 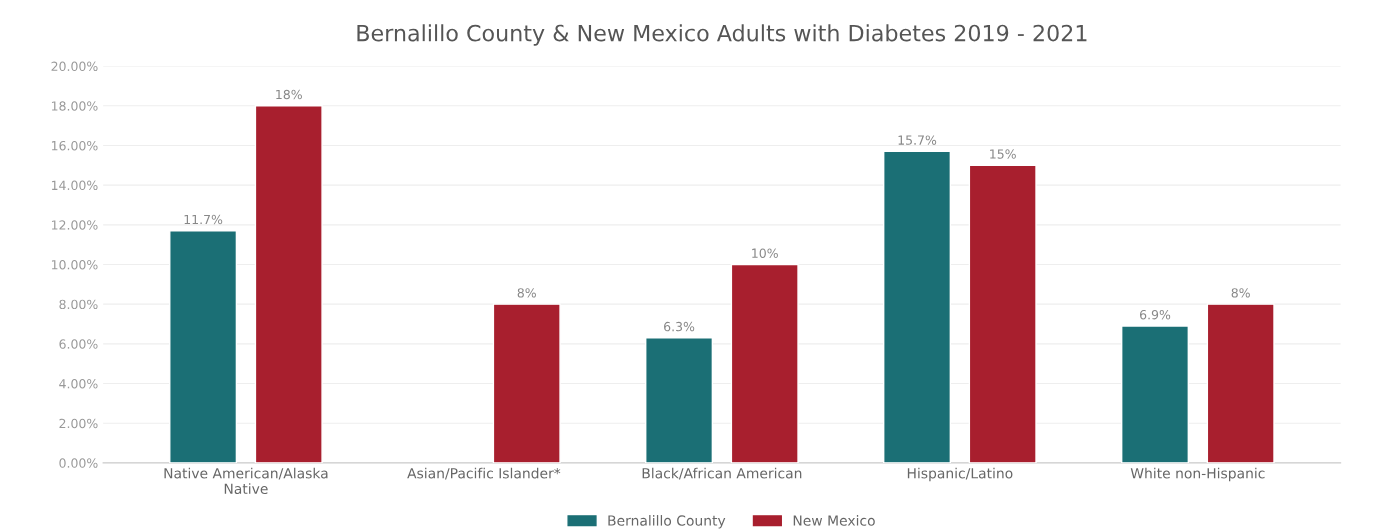 I want to click on x-tick-label: Native American/Alaska Native, so click(x=246, y=481).